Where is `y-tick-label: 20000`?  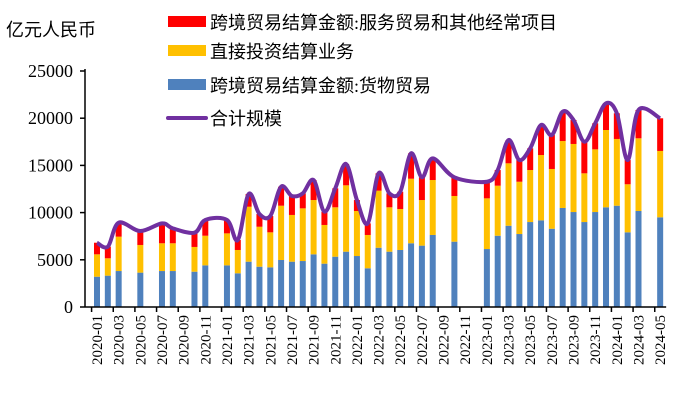
y-tick-label: 20000 is located at coordinates (50, 118).